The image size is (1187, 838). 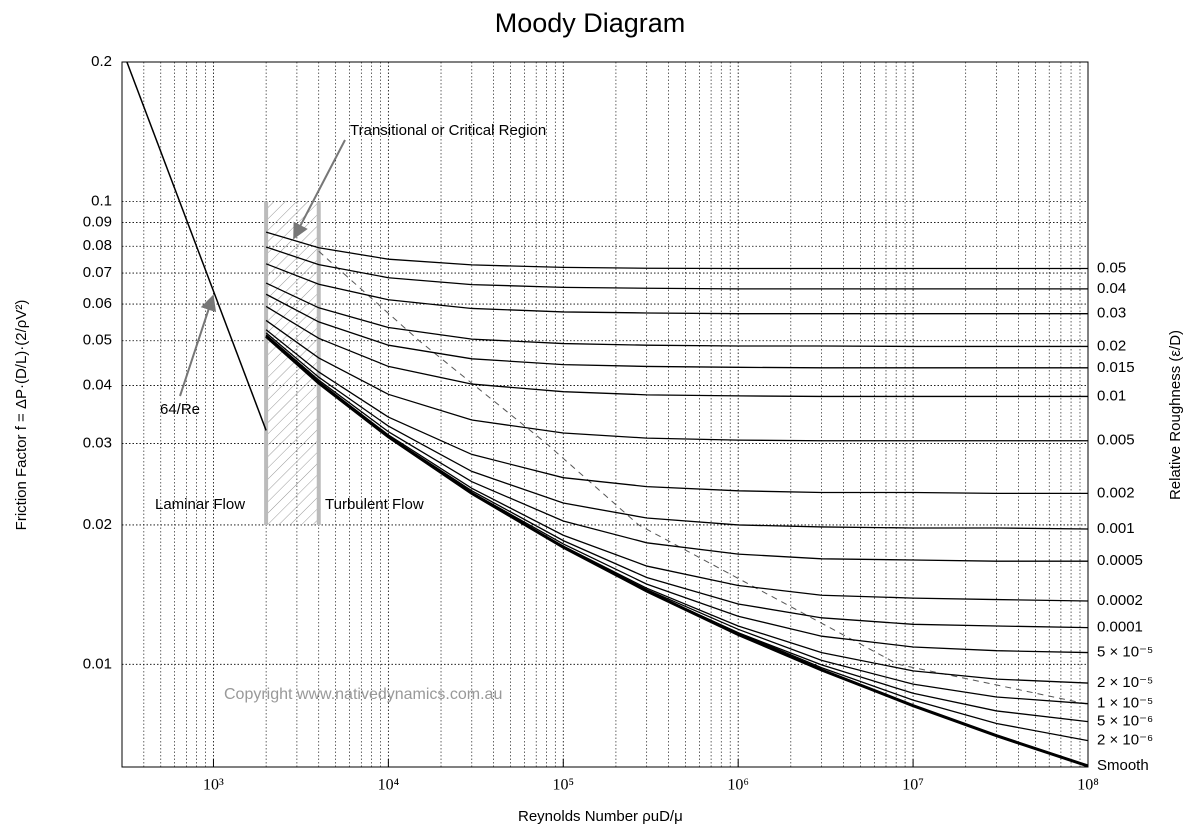 What do you see at coordinates (1116, 492) in the screenshot?
I see `series-label: 0.002` at bounding box center [1116, 492].